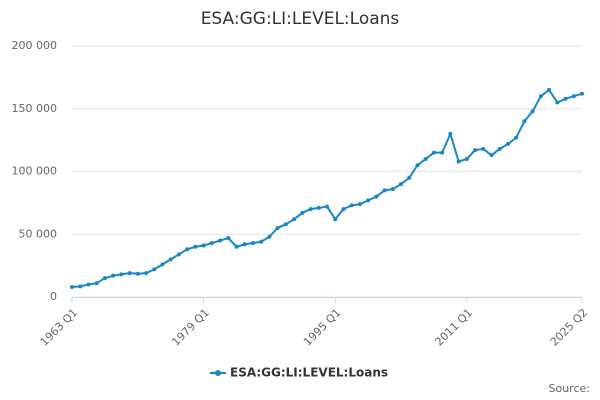  Describe the element at coordinates (569, 327) in the screenshot. I see `x-tick-label: 2025 Q2` at that location.